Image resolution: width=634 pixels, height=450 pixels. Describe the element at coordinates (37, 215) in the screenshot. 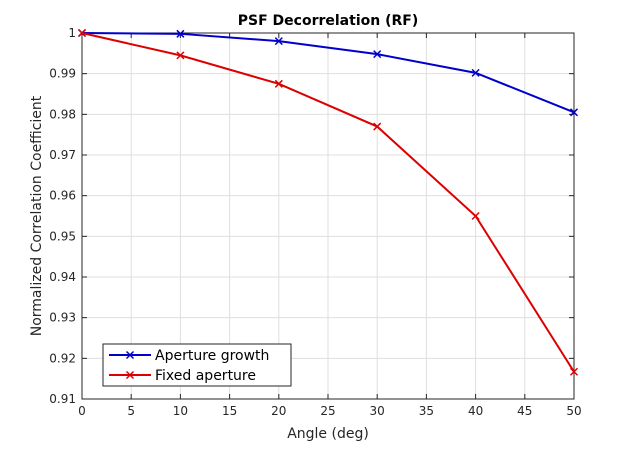

I see `y-axis-label: Normalized Correlation Coefficient` at that location.